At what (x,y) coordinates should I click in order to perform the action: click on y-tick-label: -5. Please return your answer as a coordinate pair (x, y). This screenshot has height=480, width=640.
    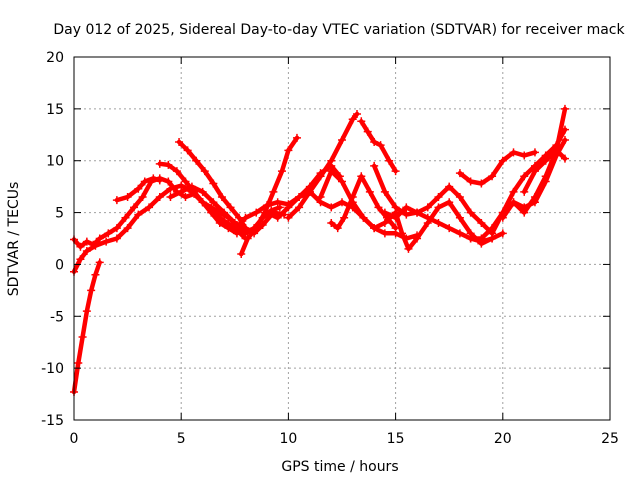
    Looking at the image, I should click on (57, 317).